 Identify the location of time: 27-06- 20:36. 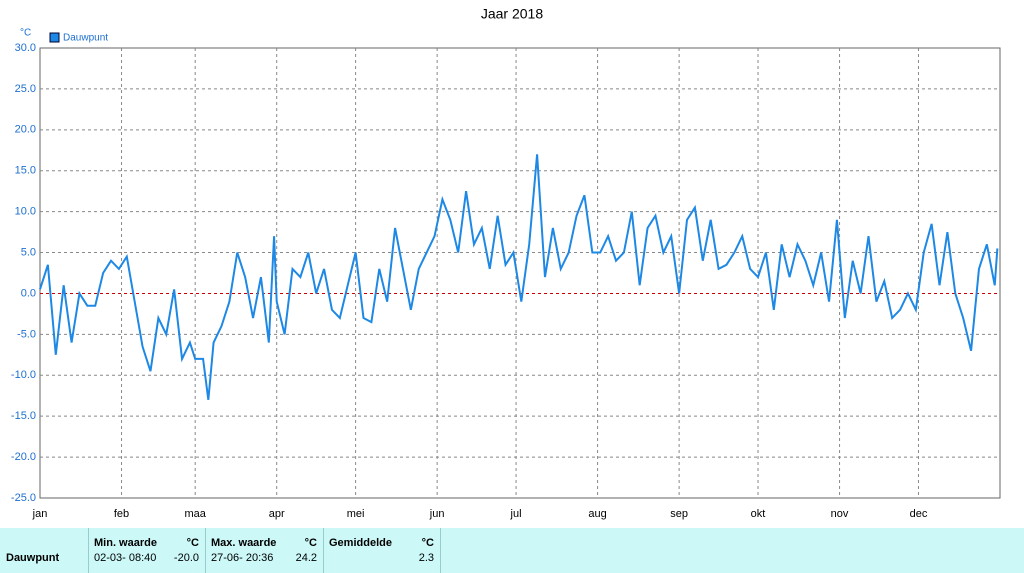
(242, 558).